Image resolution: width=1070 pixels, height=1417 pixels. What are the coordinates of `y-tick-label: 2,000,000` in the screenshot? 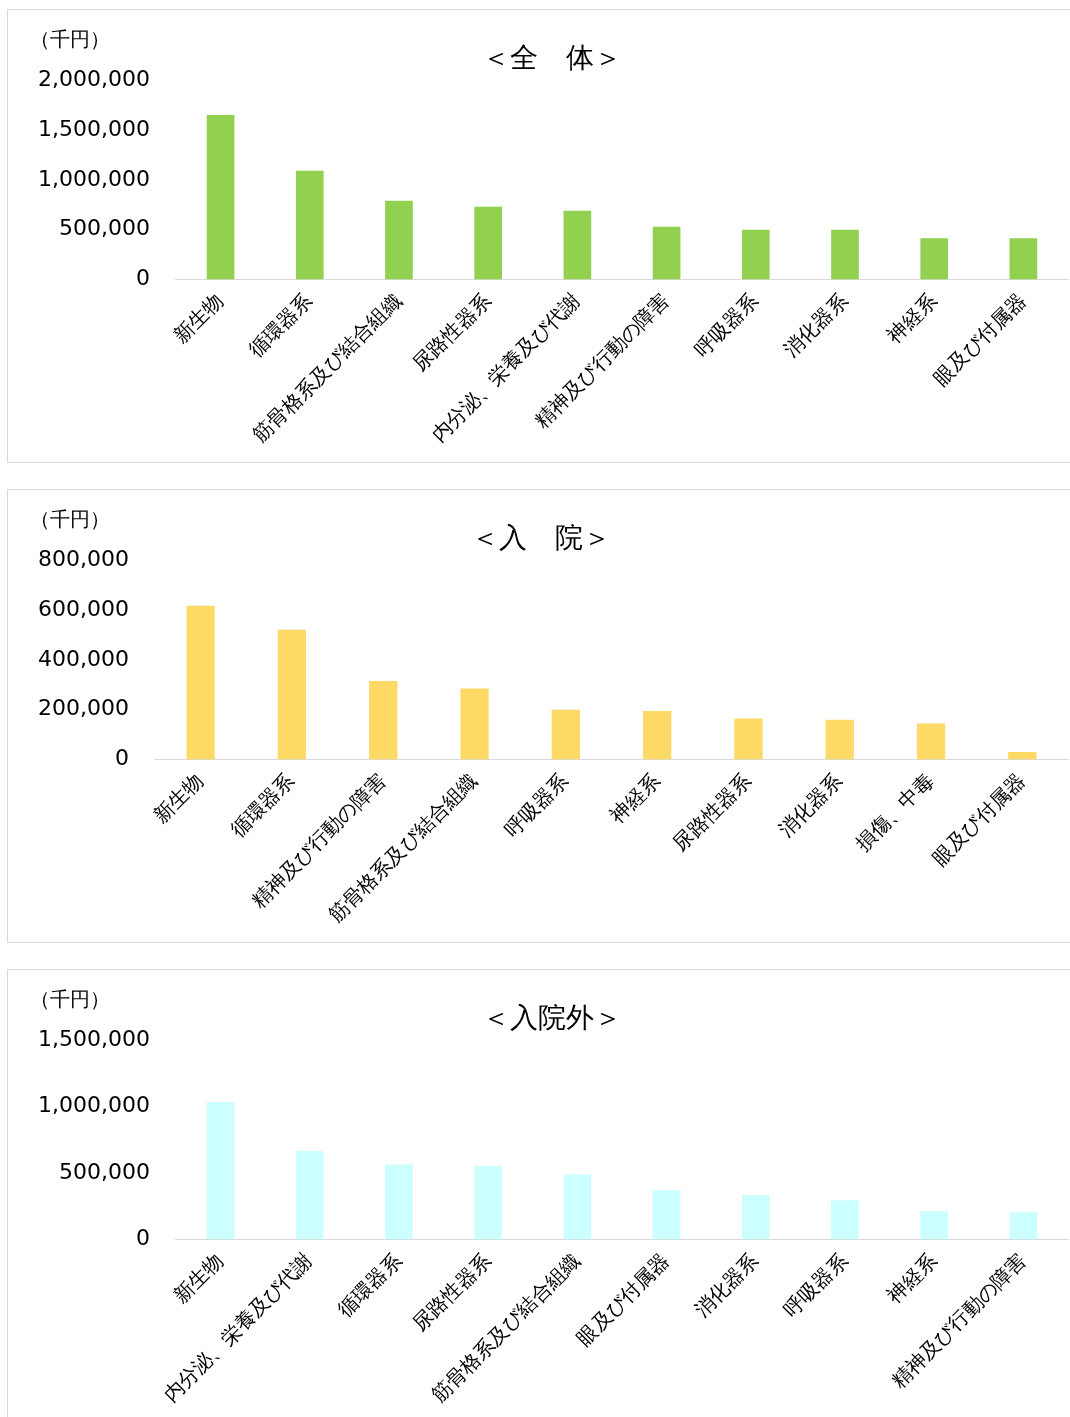 It's located at (94, 78).